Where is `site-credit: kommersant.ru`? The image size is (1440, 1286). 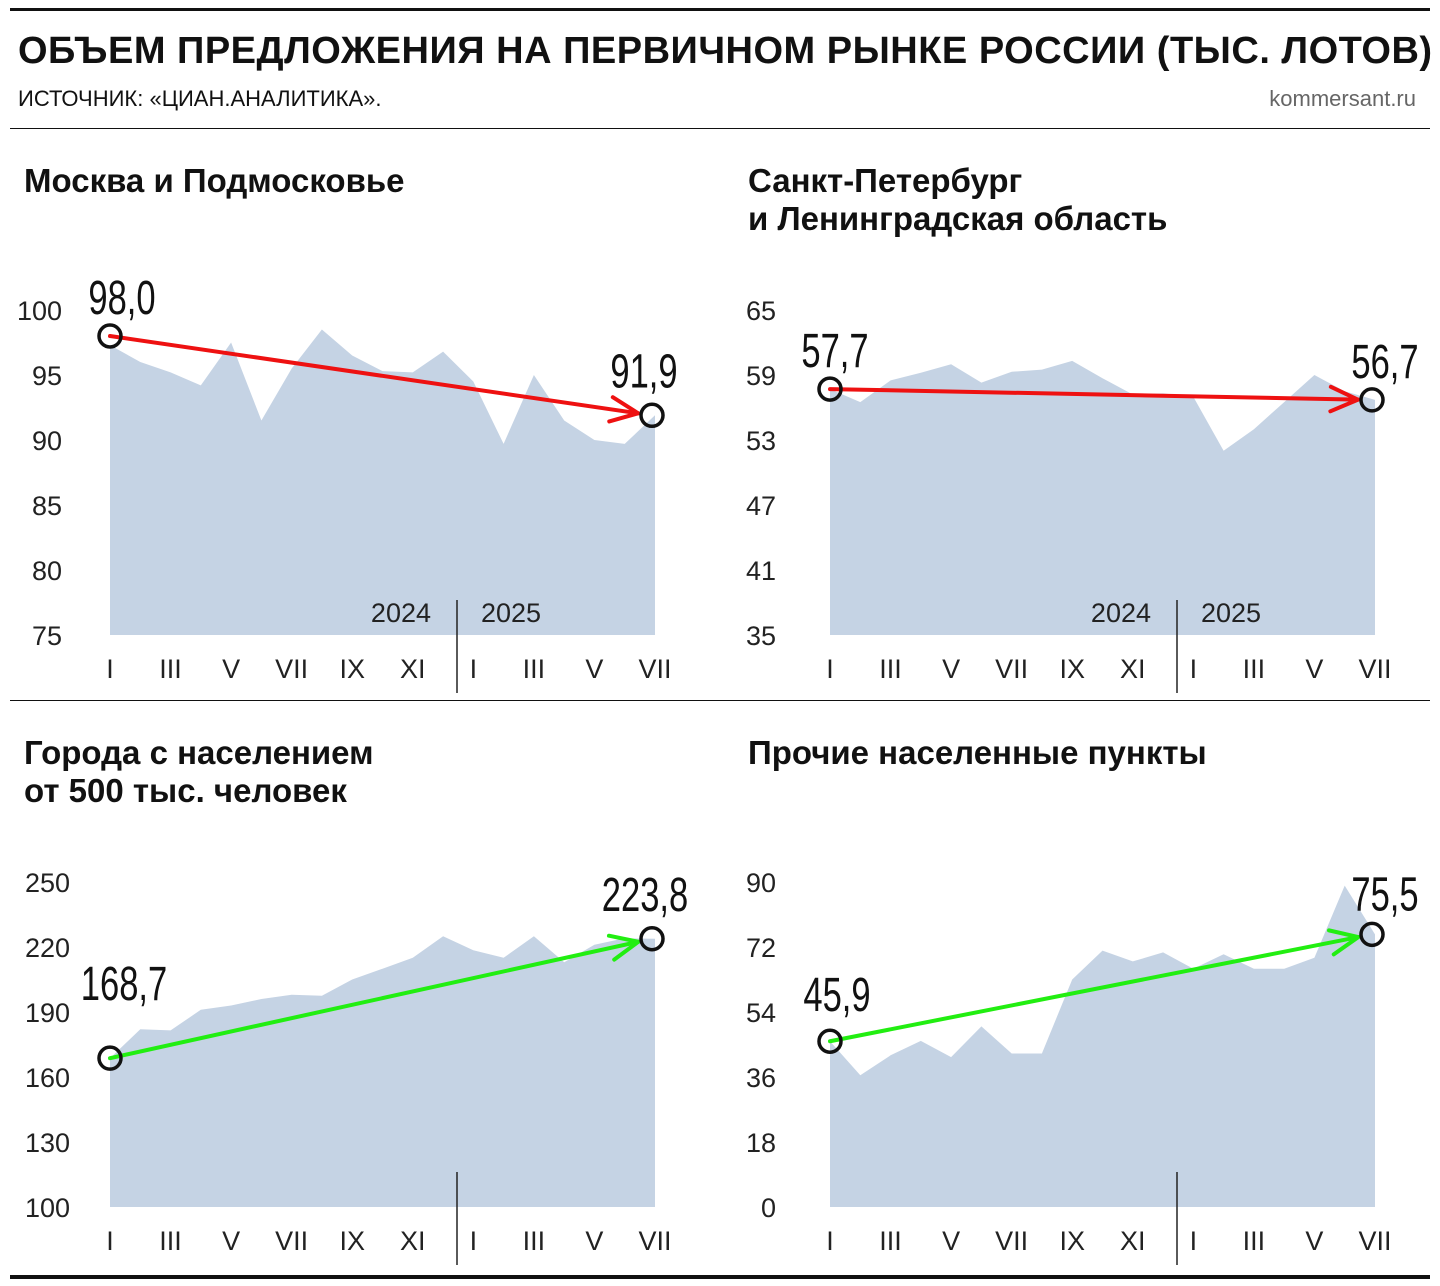
site-credit: kommersant.ru is located at coordinates (1342, 98).